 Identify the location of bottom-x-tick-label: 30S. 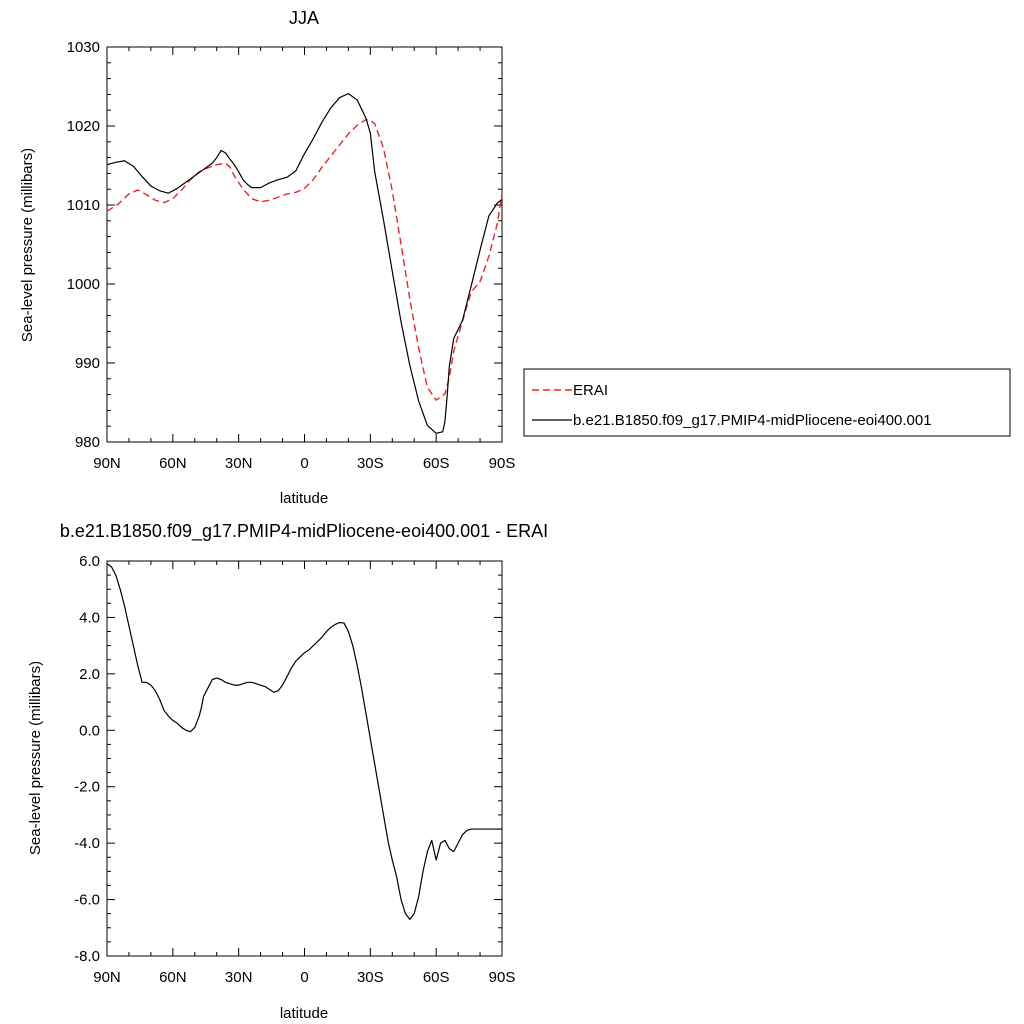
(370, 977).